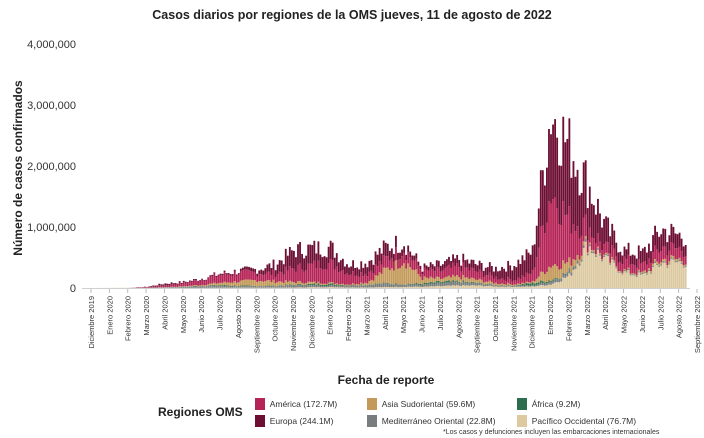 This screenshot has height=438, width=704. What do you see at coordinates (441, 404) in the screenshot?
I see `legend-item-asia-sudoriental: Asia Sudoriental (59.6M)` at bounding box center [441, 404].